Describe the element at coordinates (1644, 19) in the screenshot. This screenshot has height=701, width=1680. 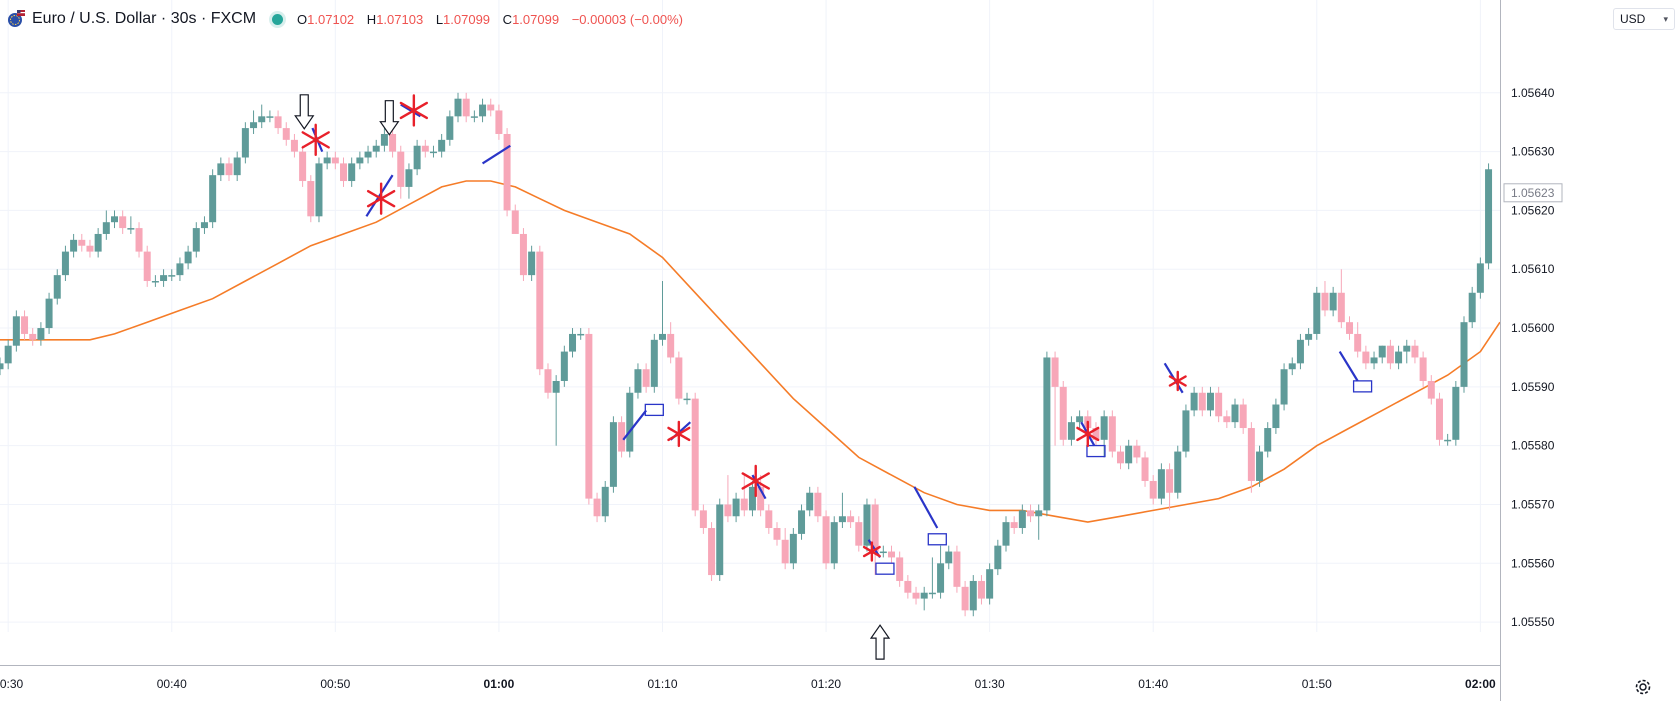
I see `currency-select: USD ▾` at that location.